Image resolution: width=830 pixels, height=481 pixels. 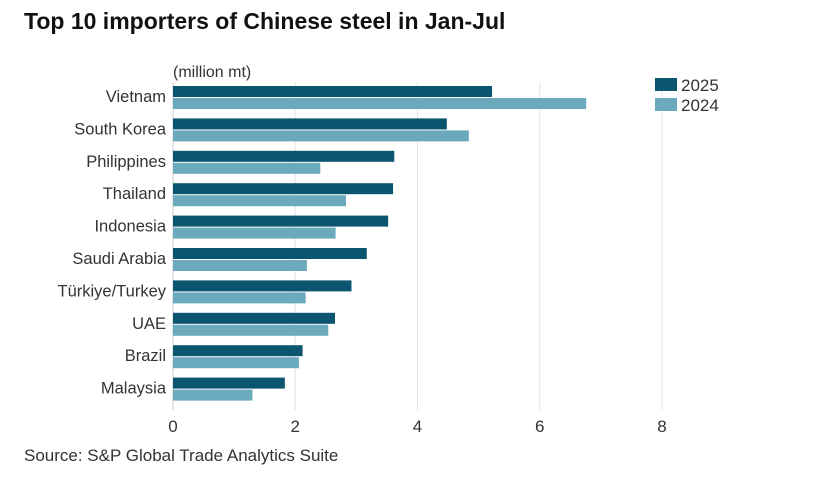 I want to click on source-note: Source: S&P Global Trade Analytics Suite, so click(x=181, y=455).